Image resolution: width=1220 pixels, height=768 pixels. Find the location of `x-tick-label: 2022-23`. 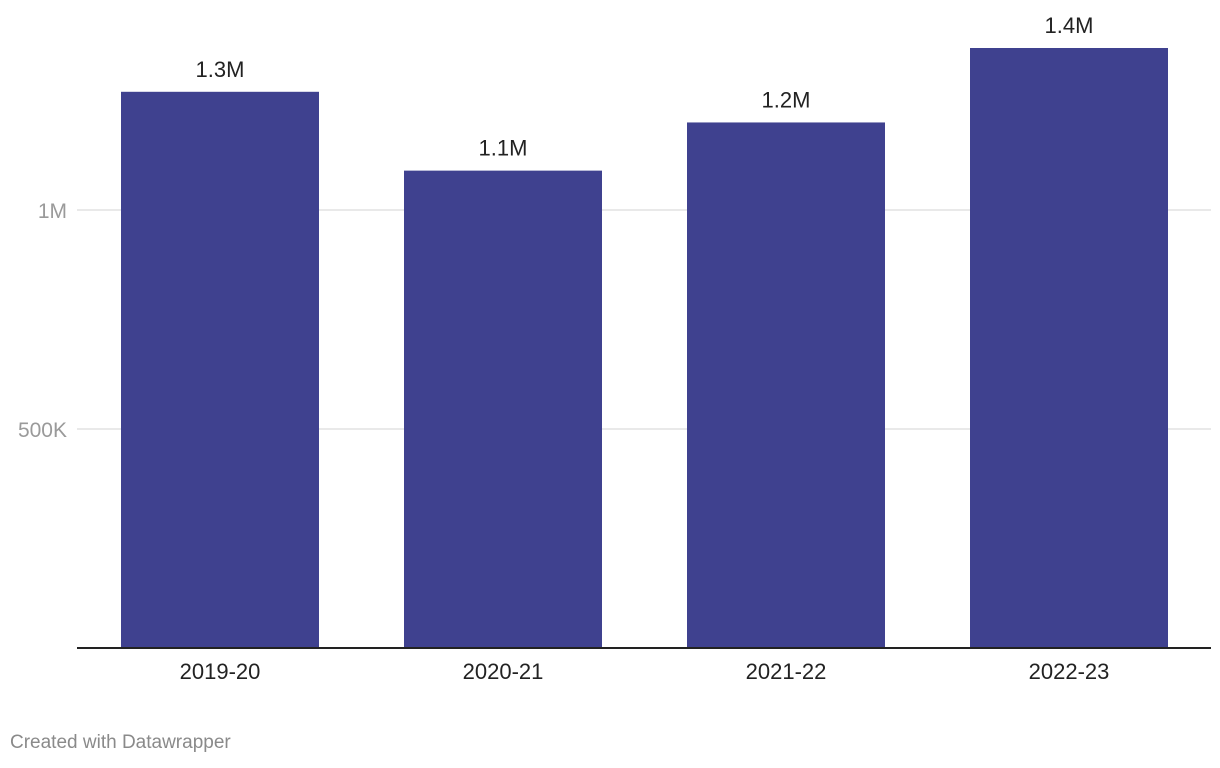

x-tick-label: 2022-23 is located at coordinates (1069, 671).